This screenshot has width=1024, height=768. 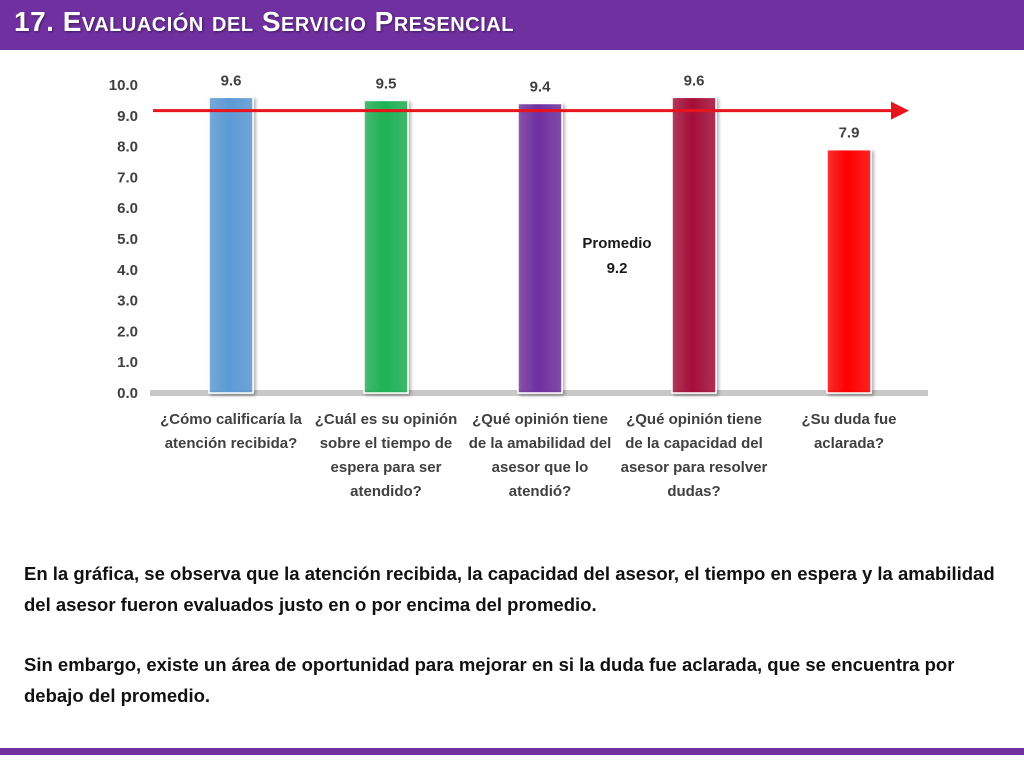 What do you see at coordinates (123, 85) in the screenshot?
I see `y-tick-label: 10.0` at bounding box center [123, 85].